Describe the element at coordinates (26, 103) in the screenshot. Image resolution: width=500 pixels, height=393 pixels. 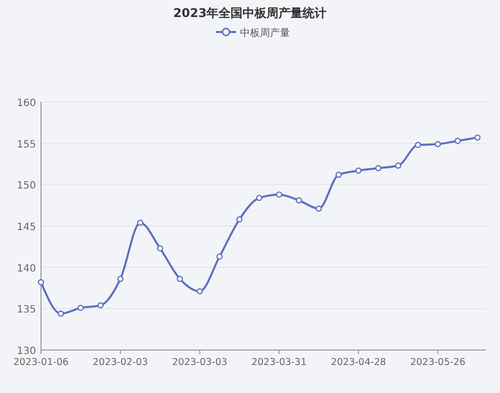
I see `y-tick-label: 160` at that location.